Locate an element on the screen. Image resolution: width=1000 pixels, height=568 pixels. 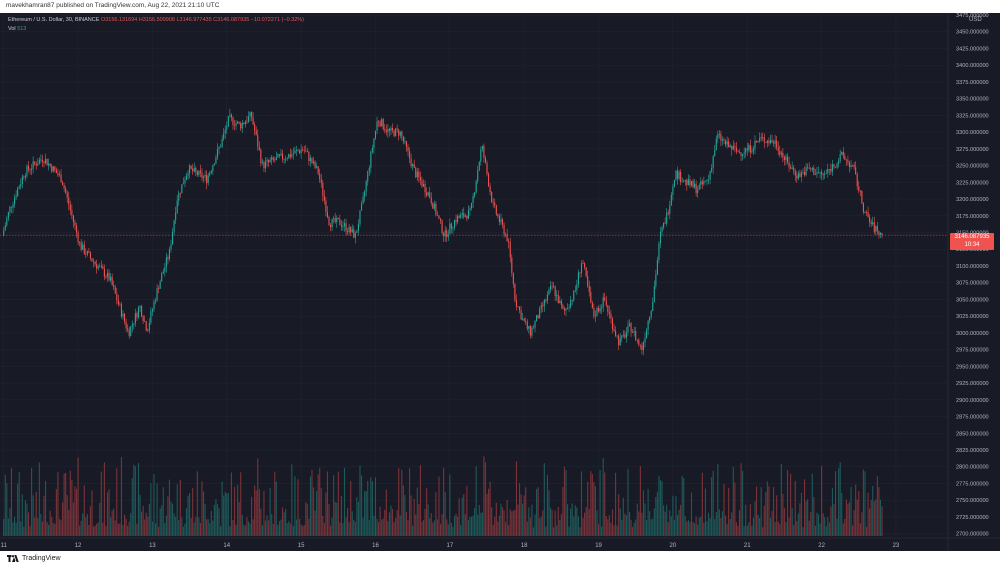
y-tick-label: 3075.000000 is located at coordinates (972, 284).